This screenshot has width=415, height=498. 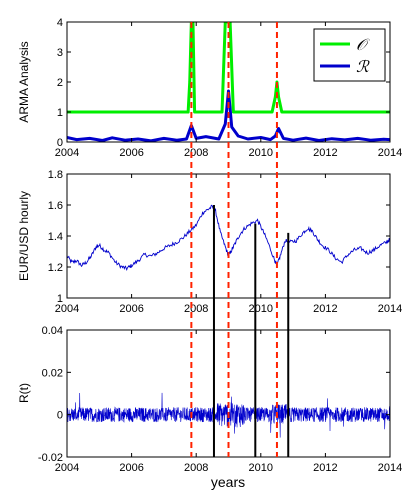 I want to click on legend-box, so click(x=349, y=55).